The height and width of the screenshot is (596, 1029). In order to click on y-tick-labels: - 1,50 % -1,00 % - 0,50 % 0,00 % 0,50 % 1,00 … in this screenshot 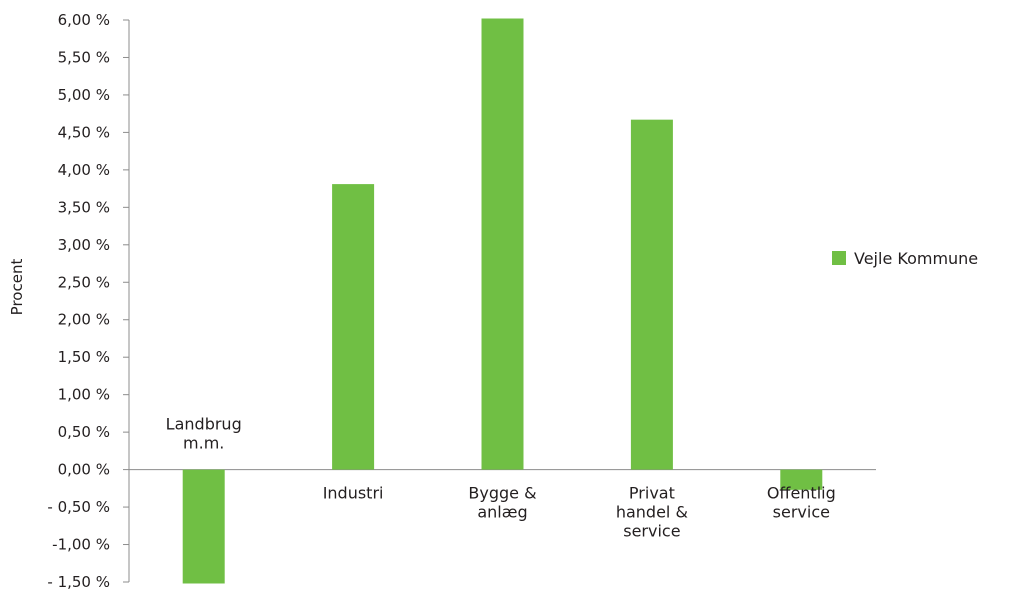, I will do `click(78, 301)`.